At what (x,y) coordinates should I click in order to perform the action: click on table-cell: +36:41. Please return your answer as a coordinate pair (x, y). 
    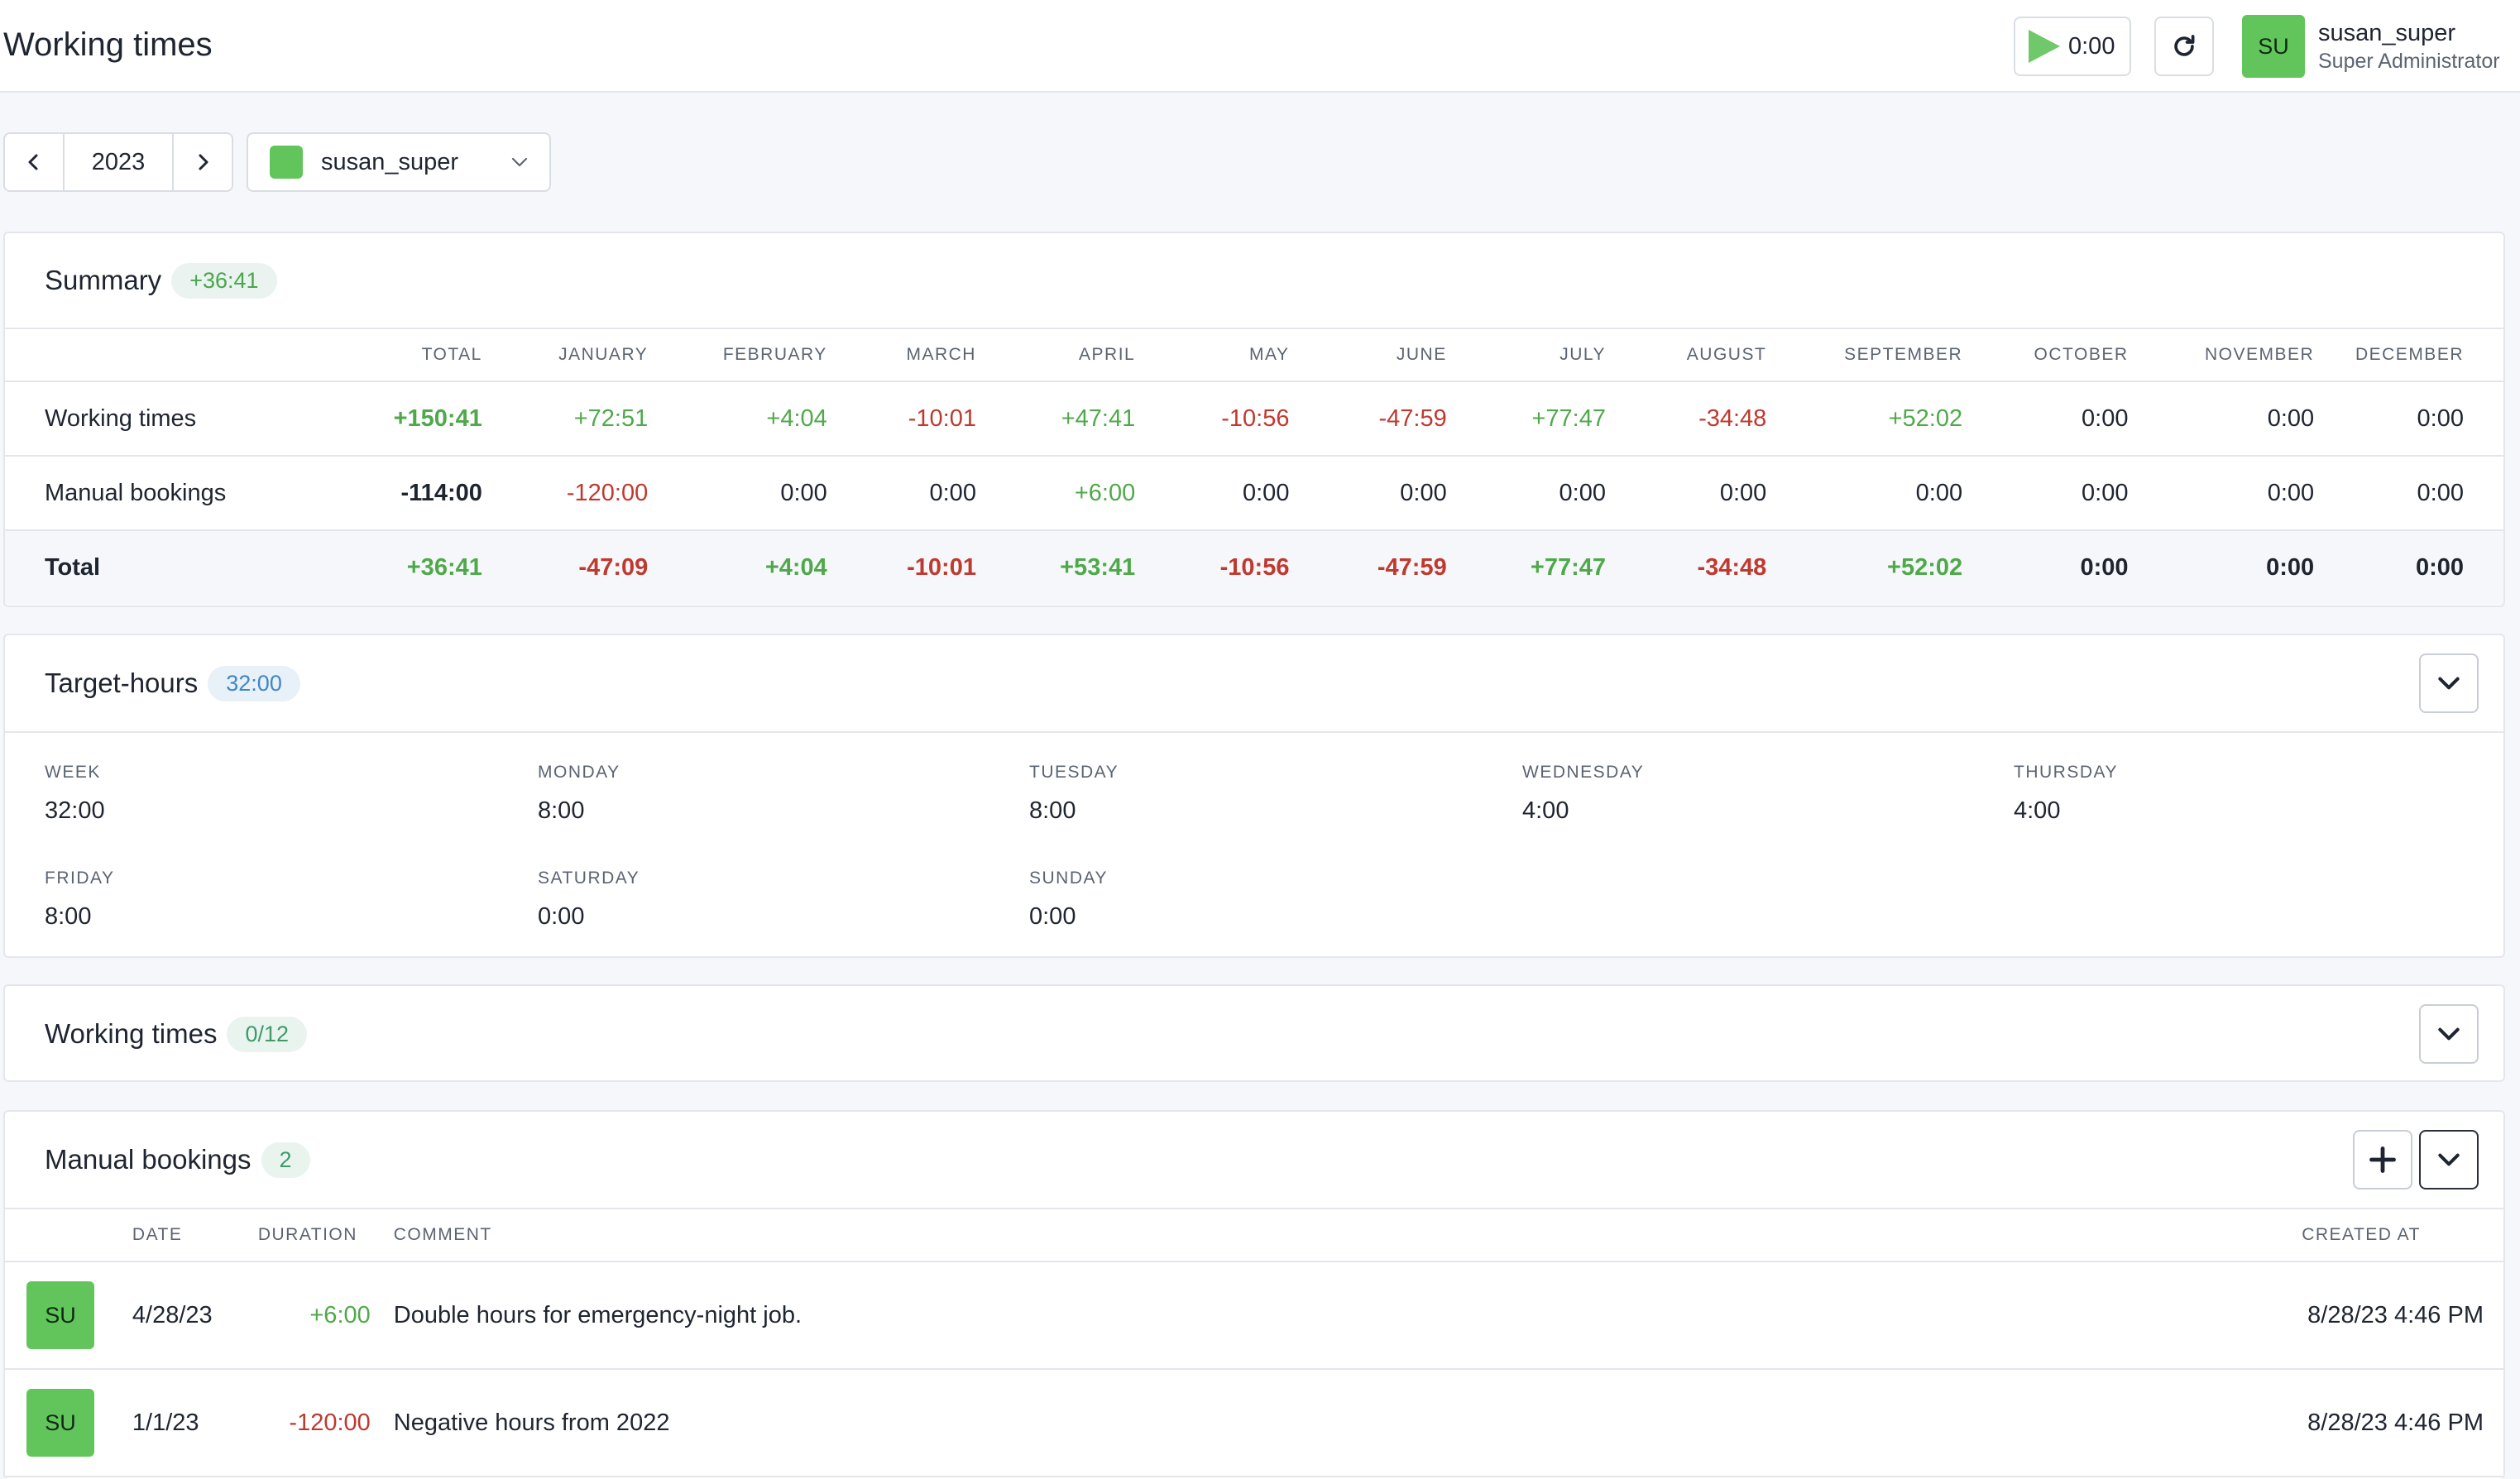
    Looking at the image, I should click on (389, 567).